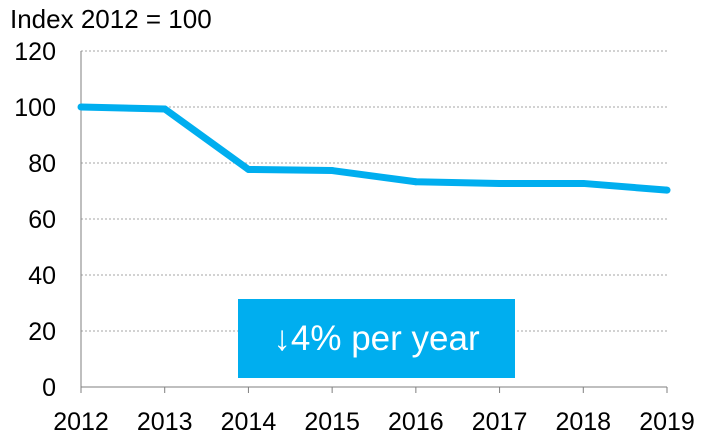 The width and height of the screenshot is (709, 439). Describe the element at coordinates (49, 388) in the screenshot. I see `y-tick-label: 0` at that location.